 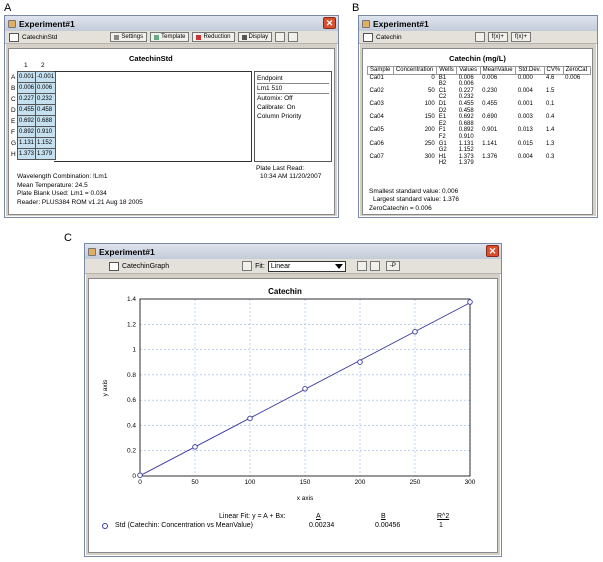 I want to click on cell: 150, so click(x=429, y=117).